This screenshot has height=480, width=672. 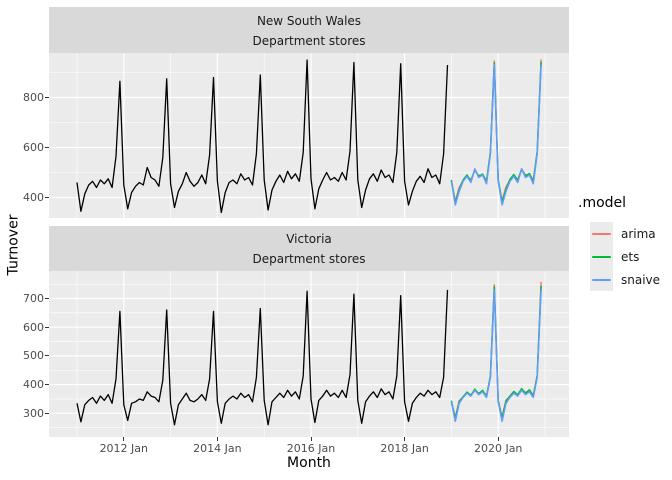 I want to click on legend-label-ets: ets, so click(x=630, y=256).